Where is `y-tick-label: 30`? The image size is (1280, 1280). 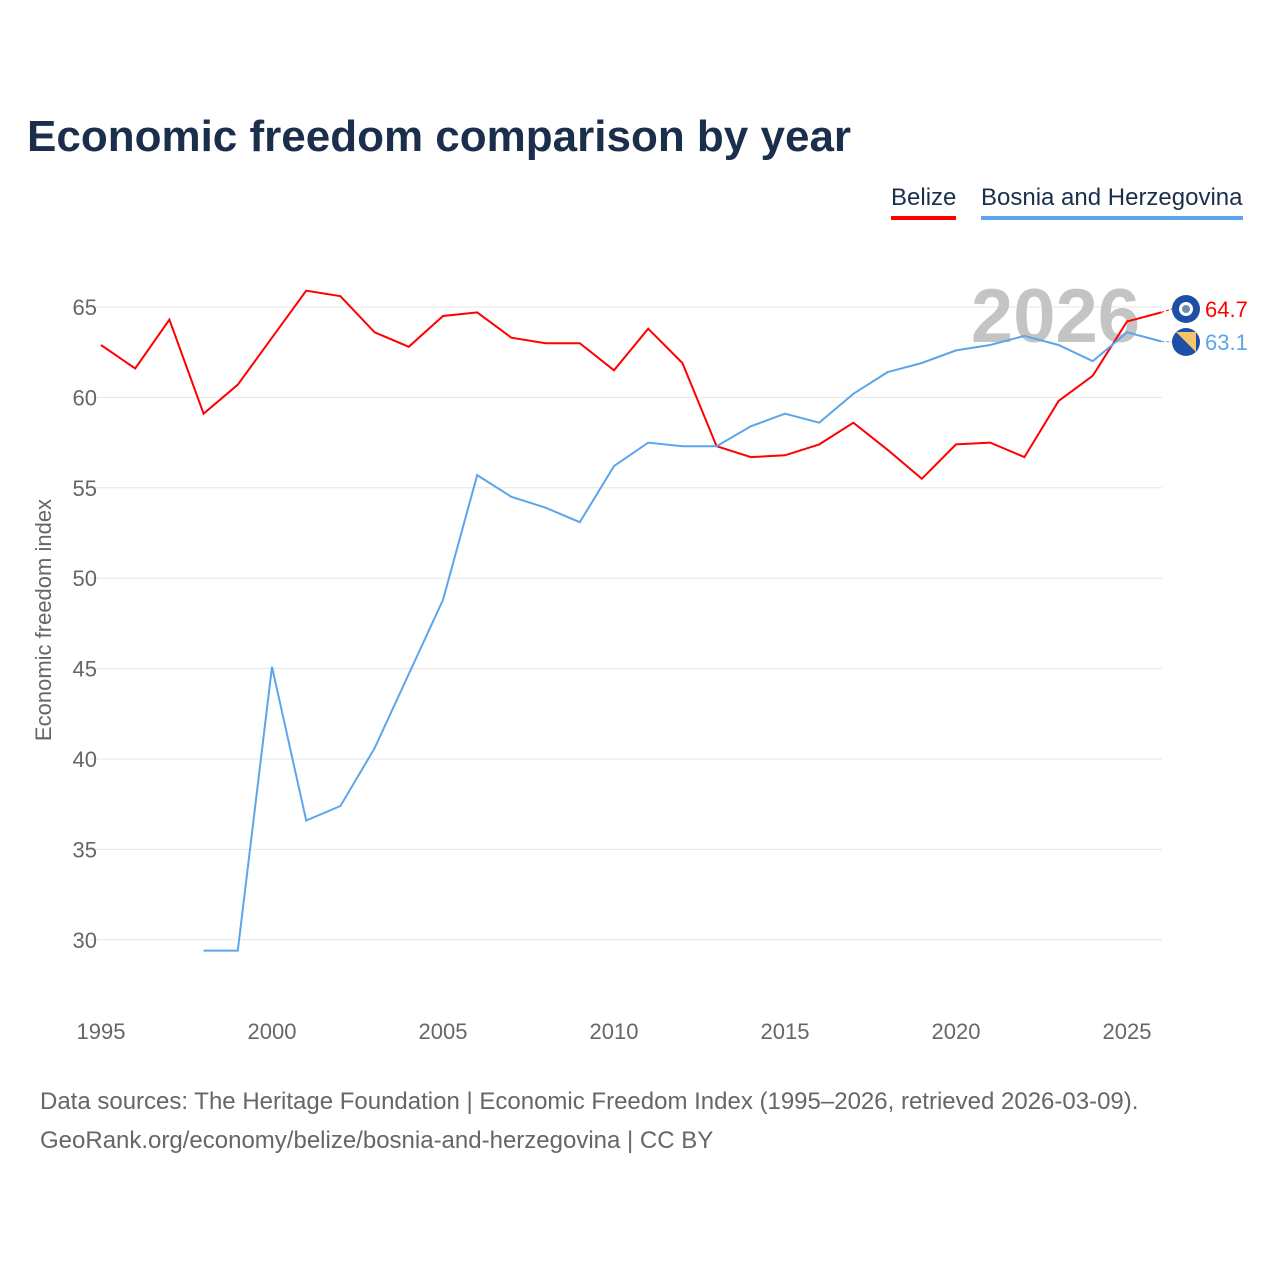
y-tick-label: 30 is located at coordinates (85, 940).